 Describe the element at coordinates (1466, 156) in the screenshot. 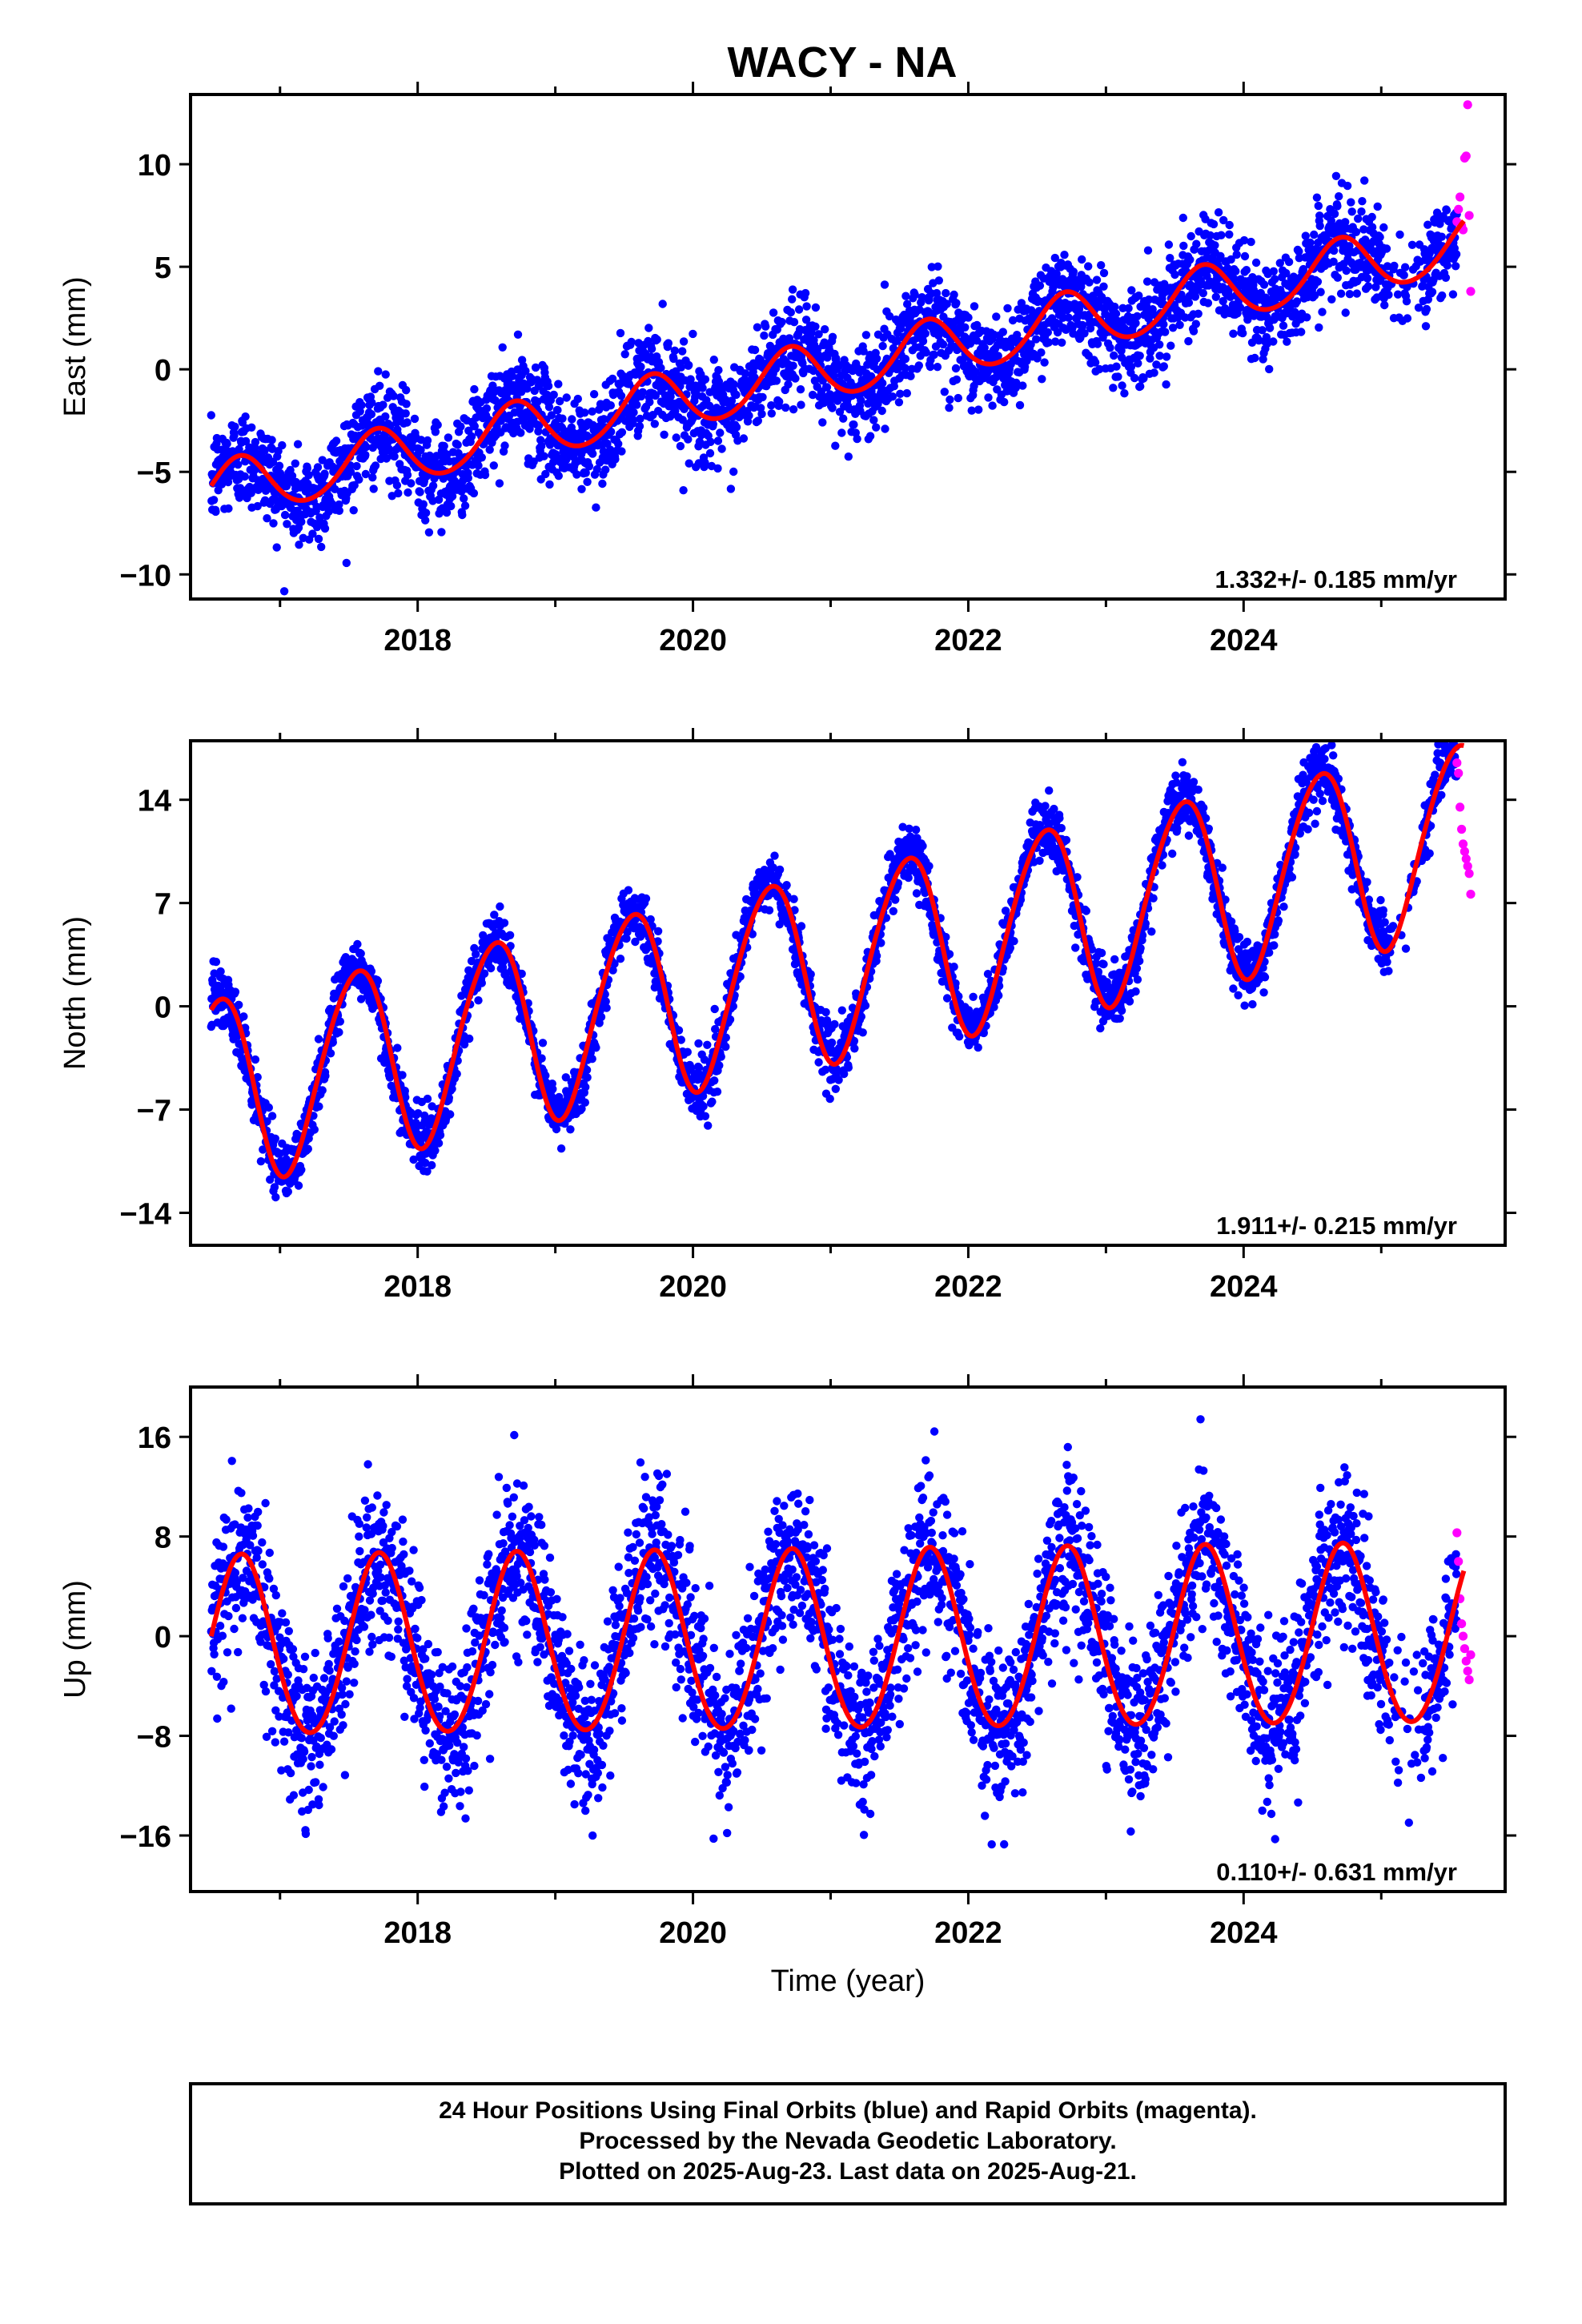

I see `rapid-data-point` at that location.